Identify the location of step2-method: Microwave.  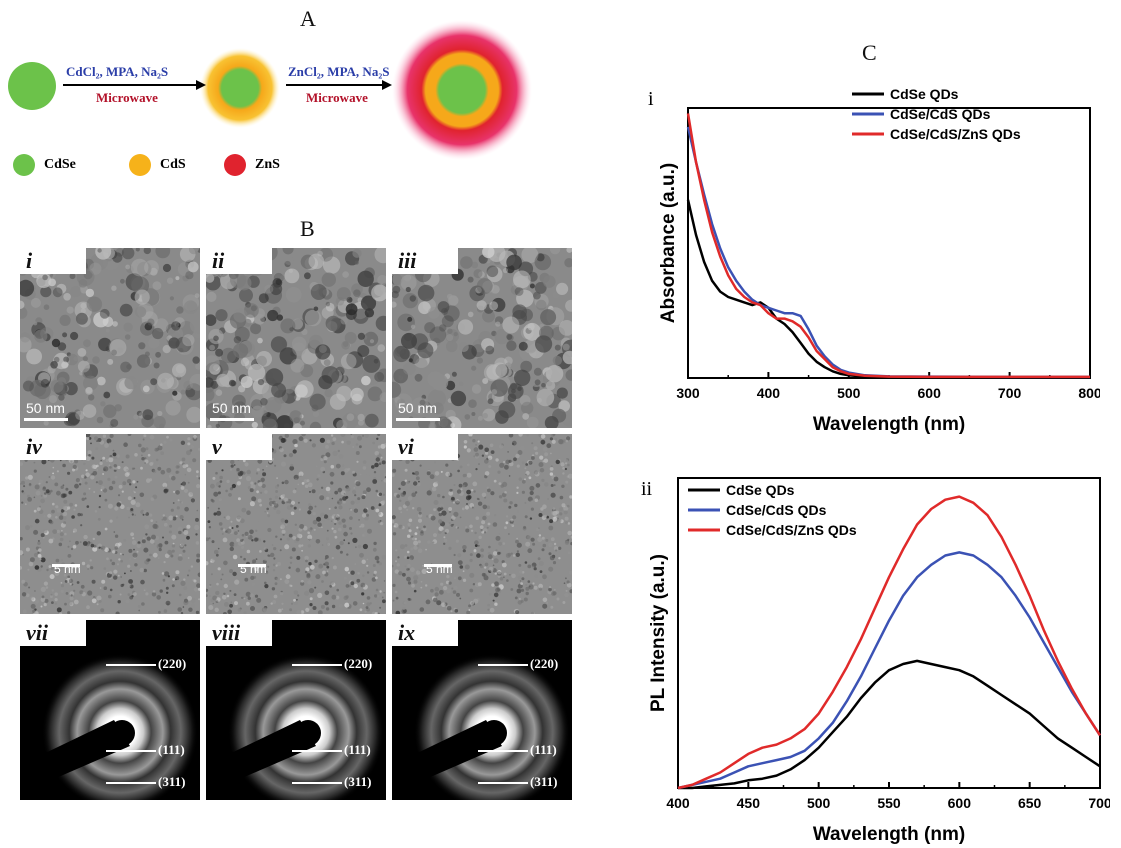
(337, 97).